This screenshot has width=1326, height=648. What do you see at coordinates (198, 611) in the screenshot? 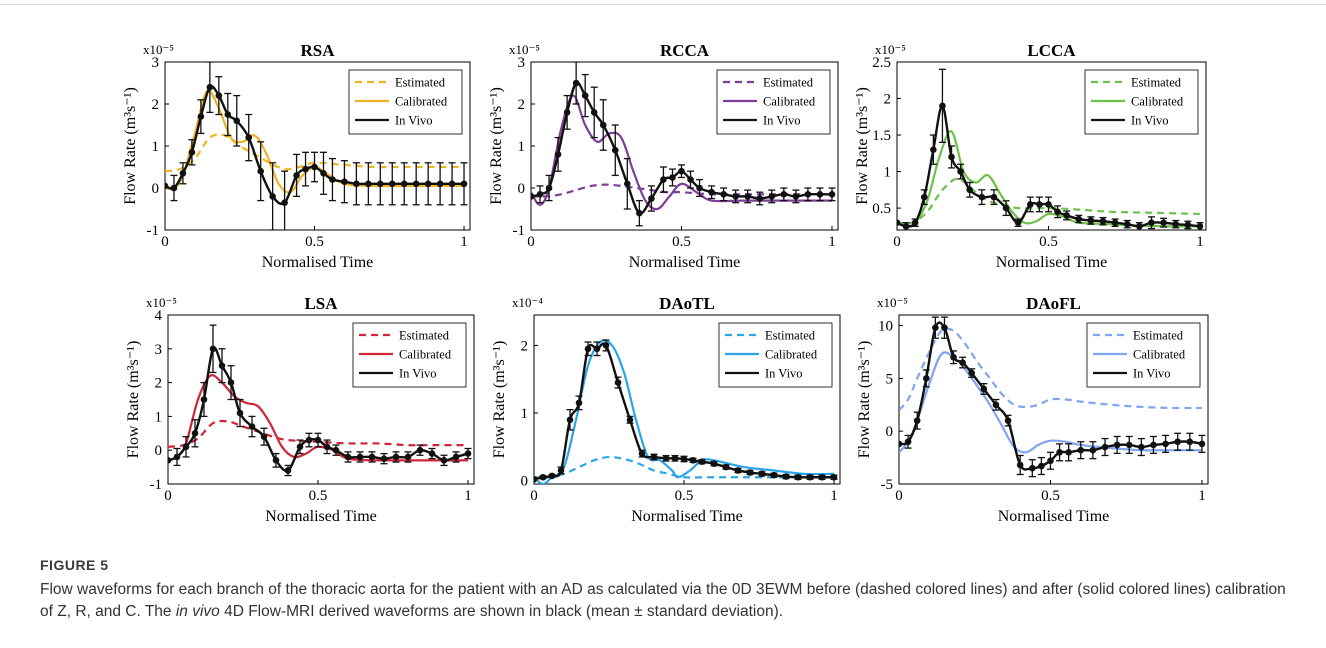
I see `caption-italic: in vivo` at bounding box center [198, 611].